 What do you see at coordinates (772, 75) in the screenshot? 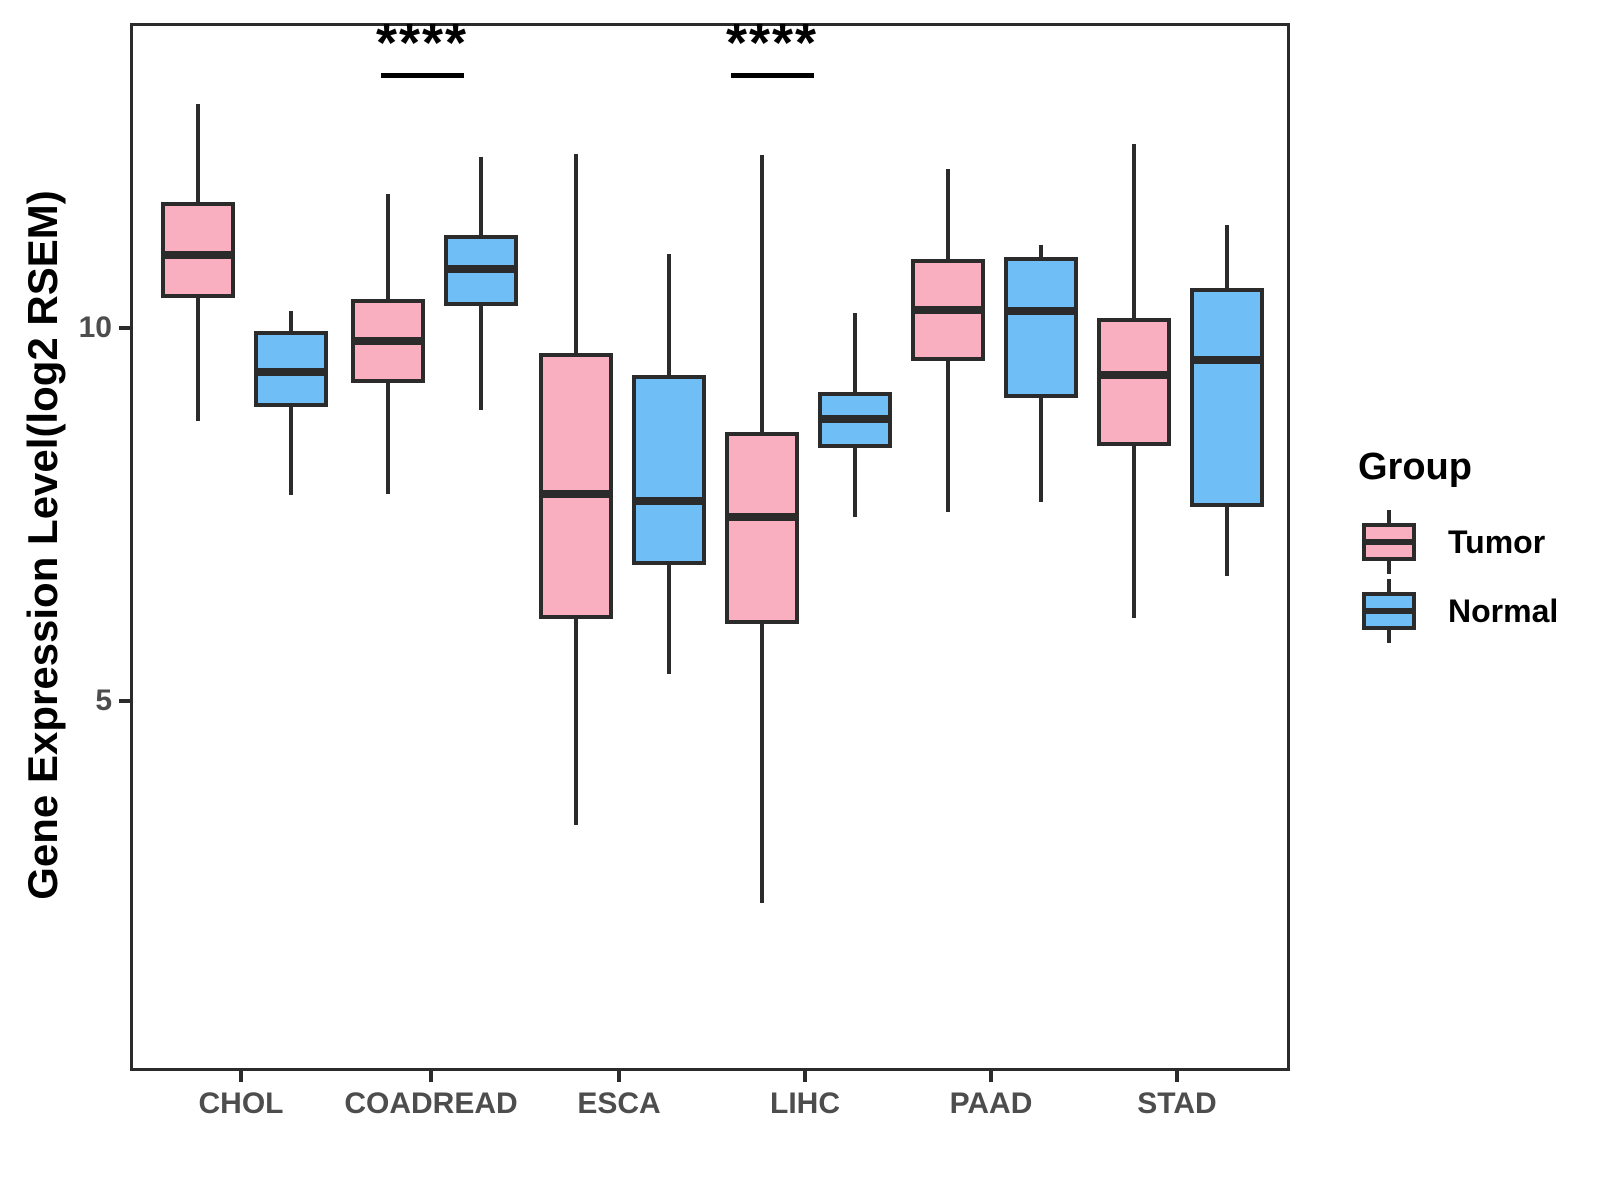
I see `significance-bar-LIHC` at bounding box center [772, 75].